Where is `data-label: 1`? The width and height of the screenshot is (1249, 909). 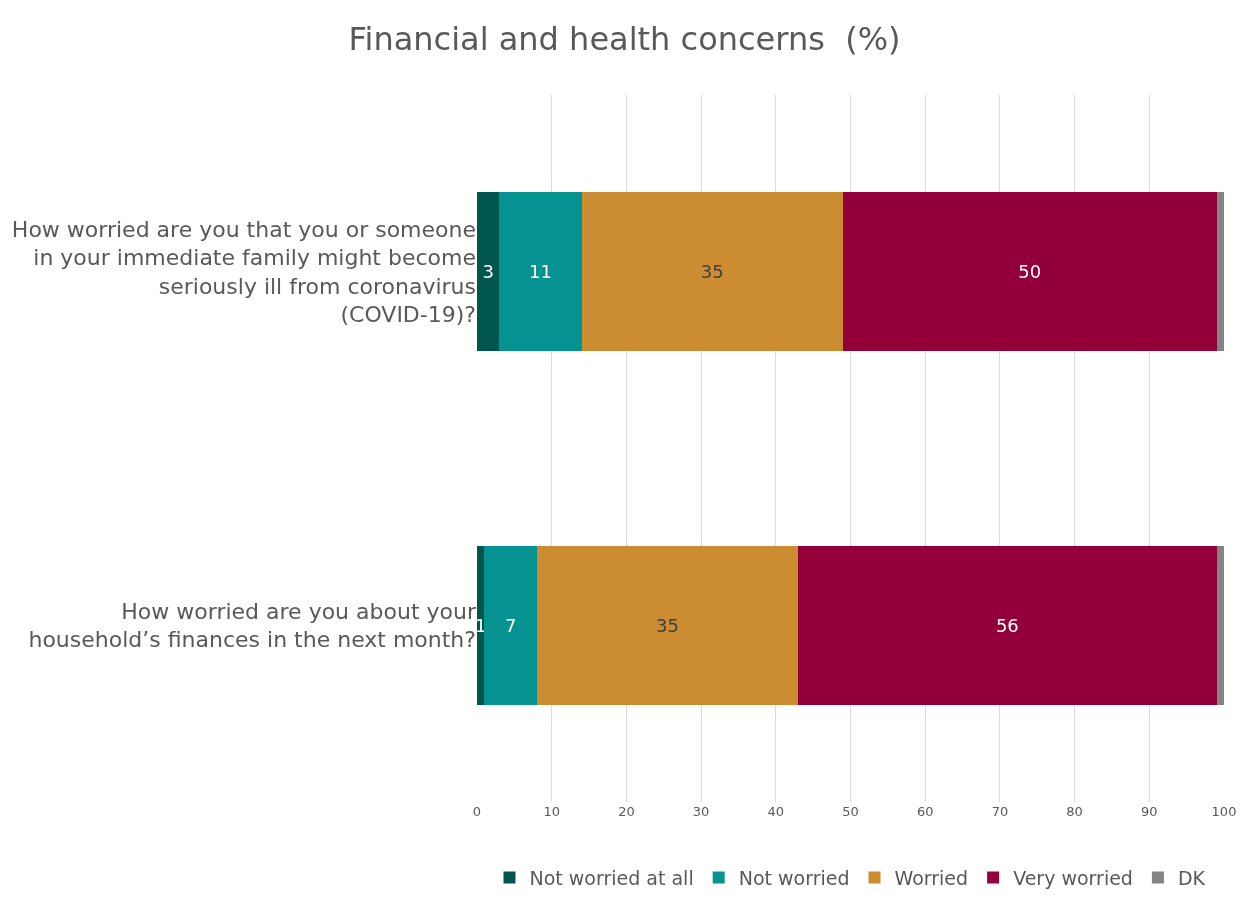
data-label: 1 is located at coordinates (481, 625).